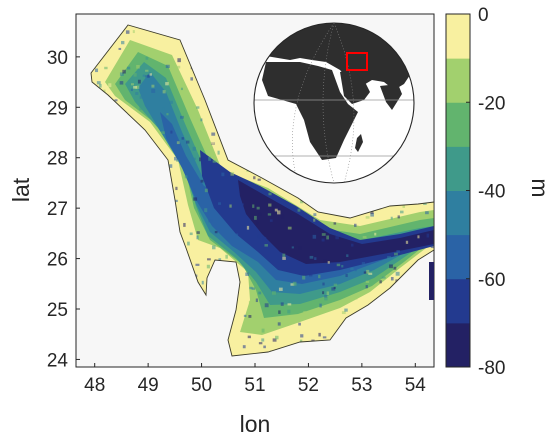 This screenshot has width=550, height=444. Describe the element at coordinates (310, 111) in the screenshot. I see `globe-land-africa` at that location.